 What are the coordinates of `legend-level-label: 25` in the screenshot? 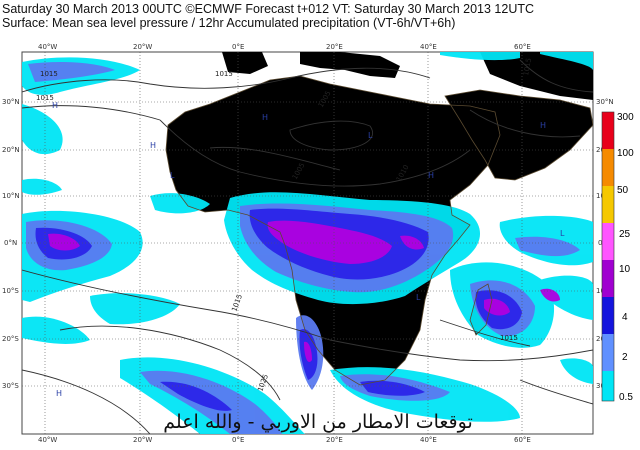 It's located at (625, 234).